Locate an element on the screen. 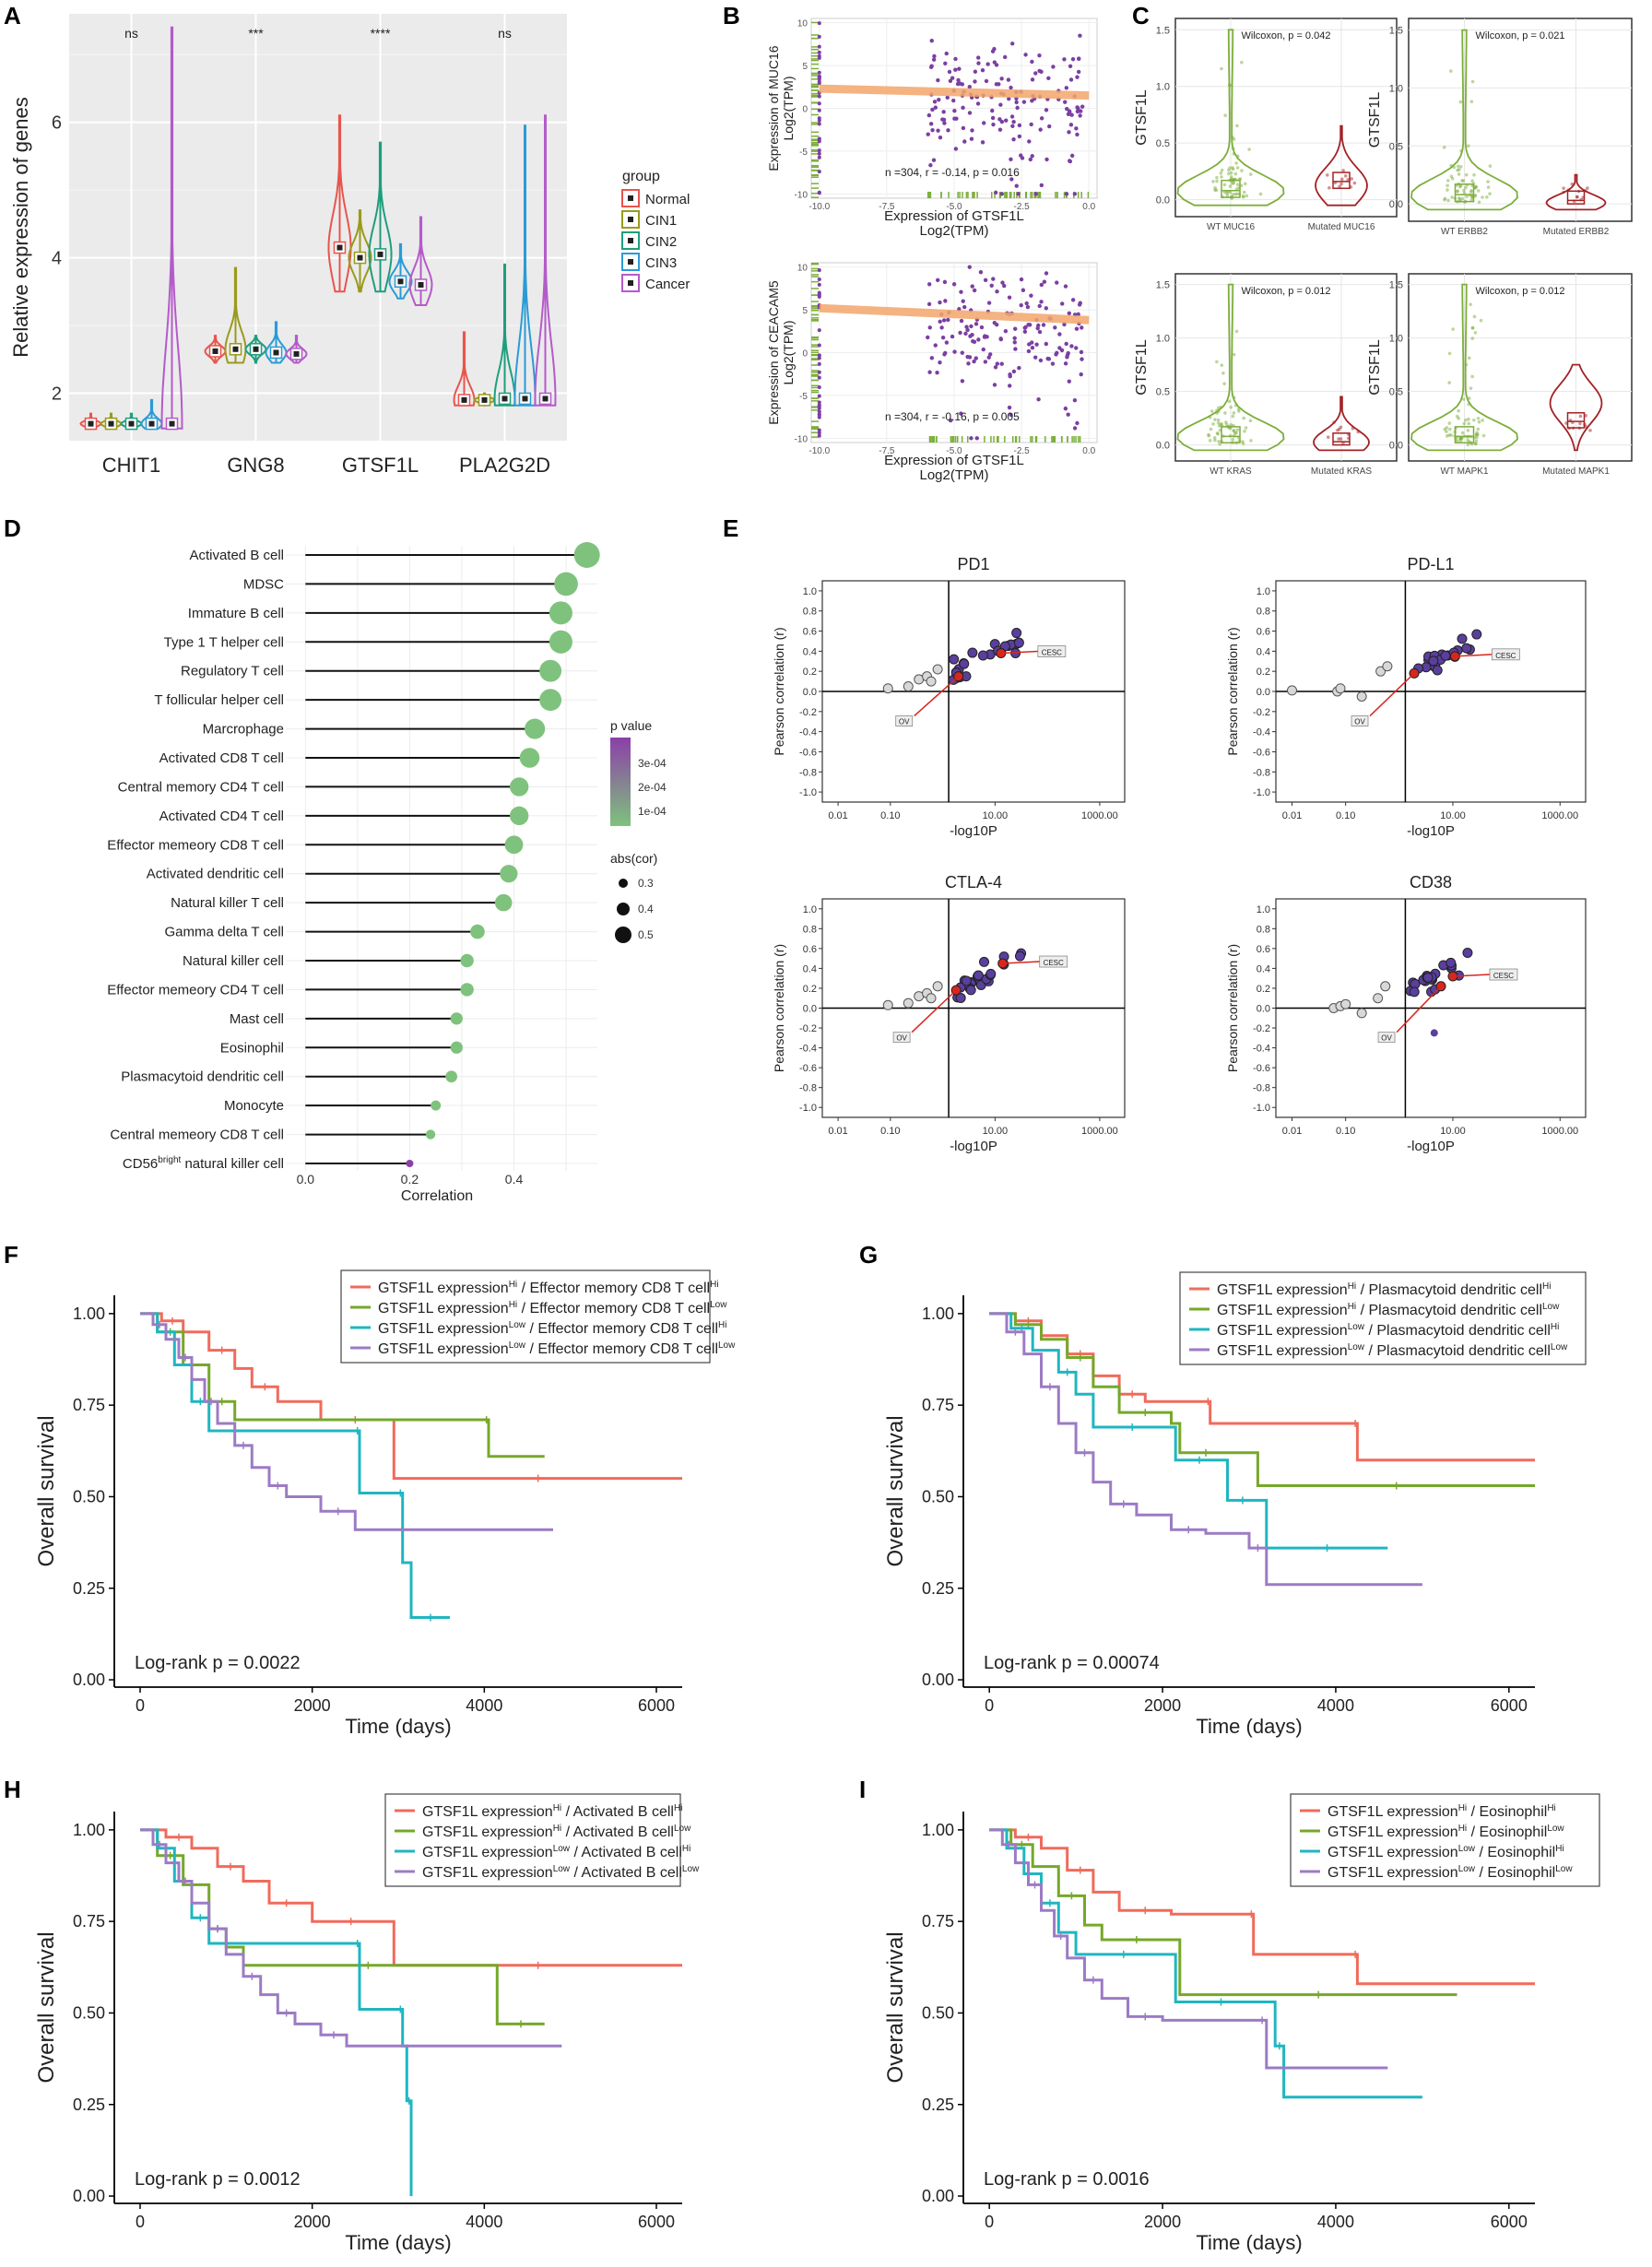 Image resolution: width=1652 pixels, height=2267 pixels. lollipop-head is located at coordinates (519, 816).